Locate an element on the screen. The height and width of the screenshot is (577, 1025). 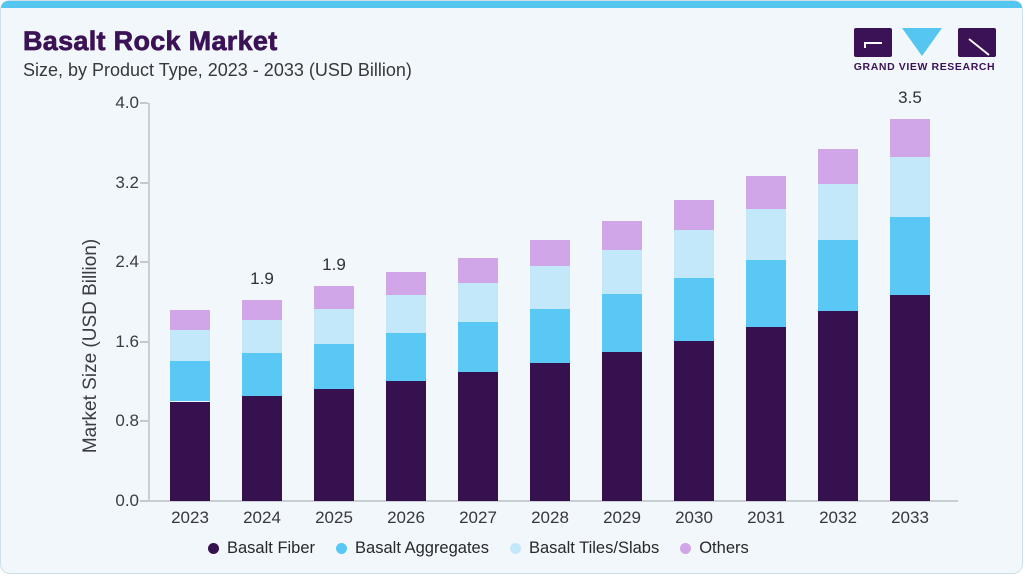
grand-view-research-logo: GRAND VIEW RESEARCH is located at coordinates (924, 50).